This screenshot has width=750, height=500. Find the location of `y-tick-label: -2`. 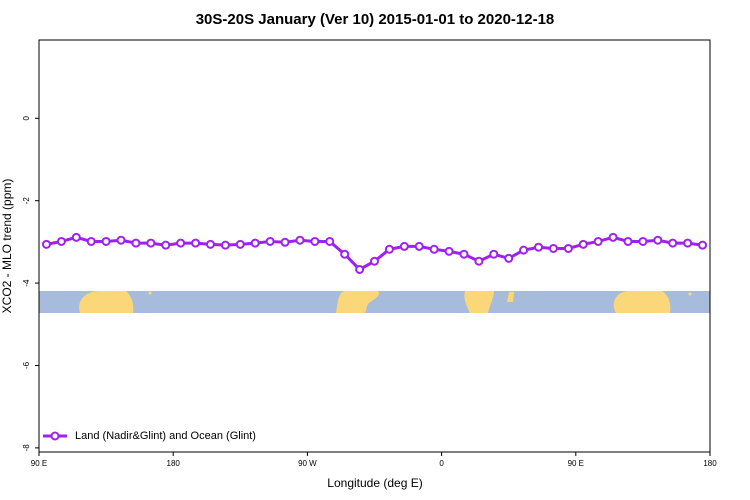

y-tick-label: -2 is located at coordinates (26, 201).